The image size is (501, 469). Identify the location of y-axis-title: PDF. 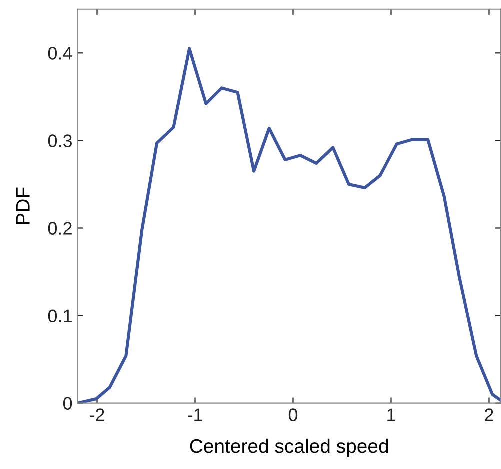
(23, 206).